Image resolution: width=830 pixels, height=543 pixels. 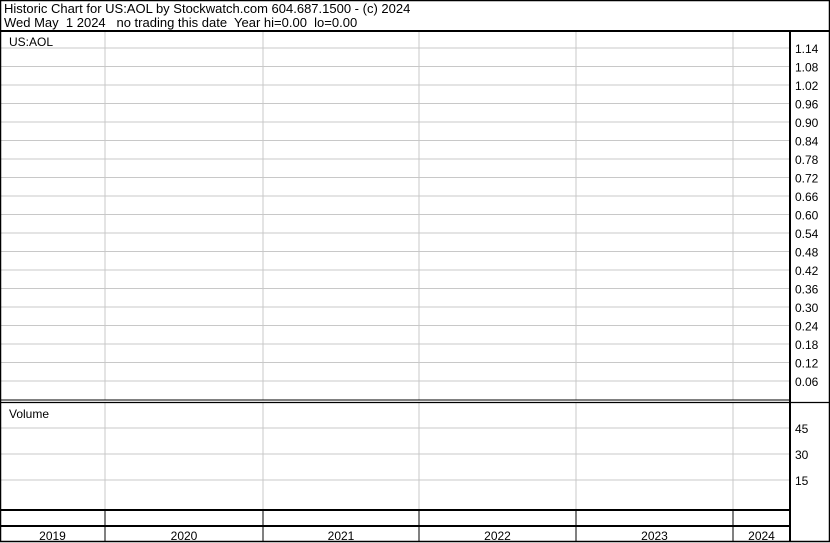 I want to click on price-tick-label: 0.18, so click(x=807, y=345).